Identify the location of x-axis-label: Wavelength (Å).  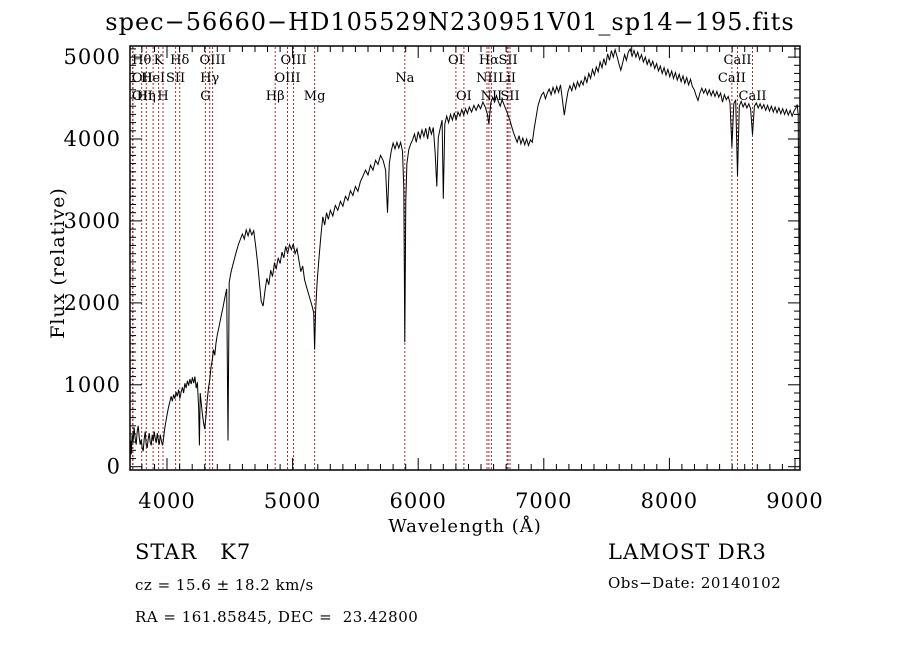
(465, 526).